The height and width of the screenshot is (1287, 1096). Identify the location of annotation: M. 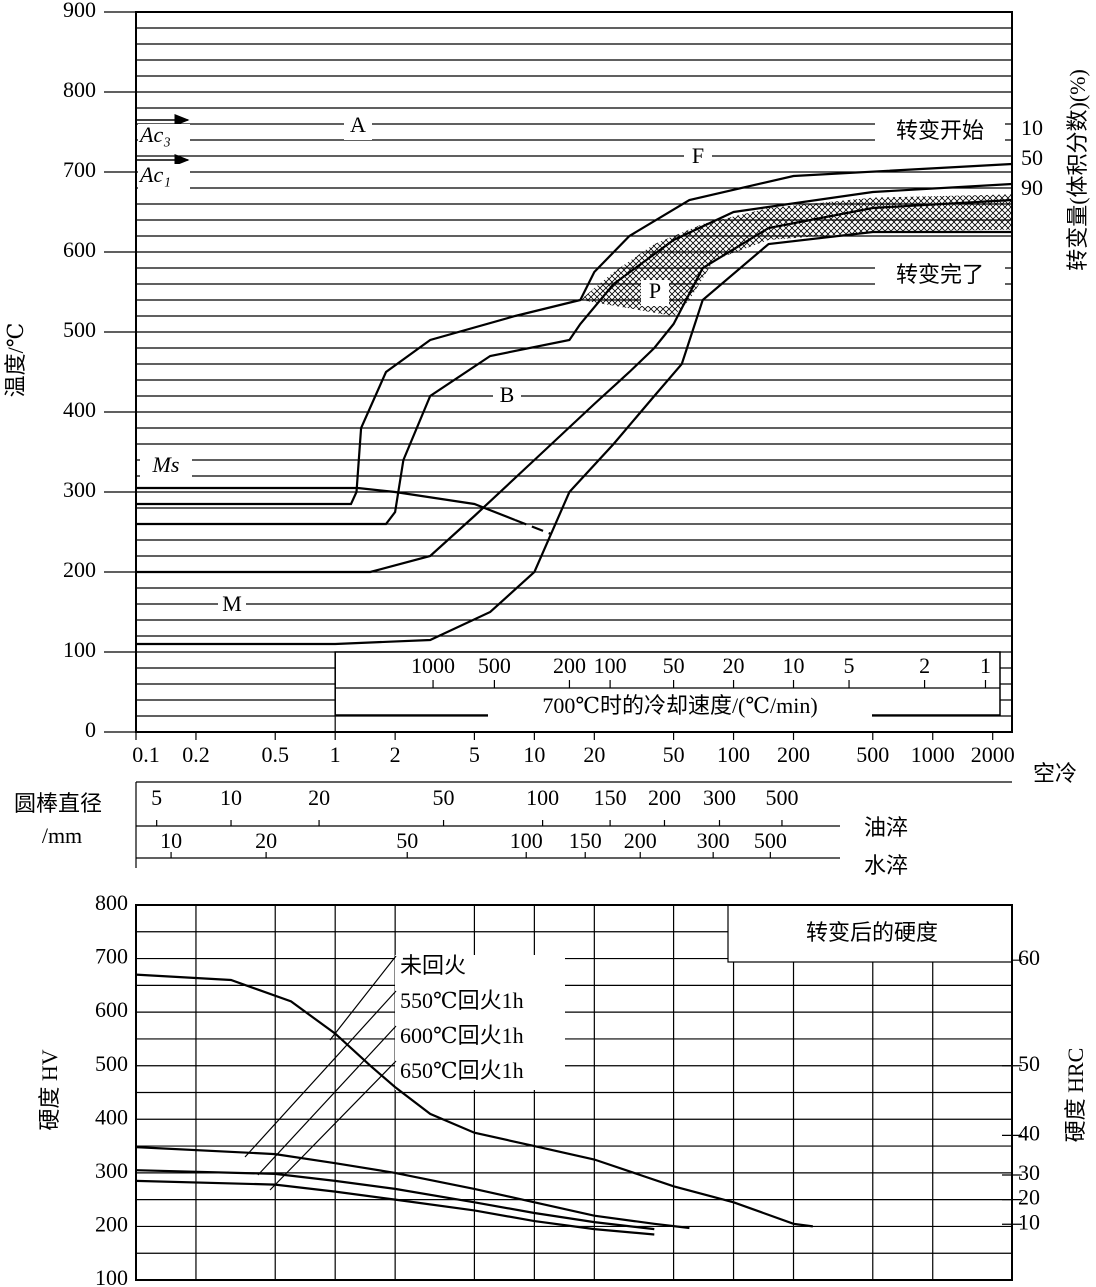
(232, 603).